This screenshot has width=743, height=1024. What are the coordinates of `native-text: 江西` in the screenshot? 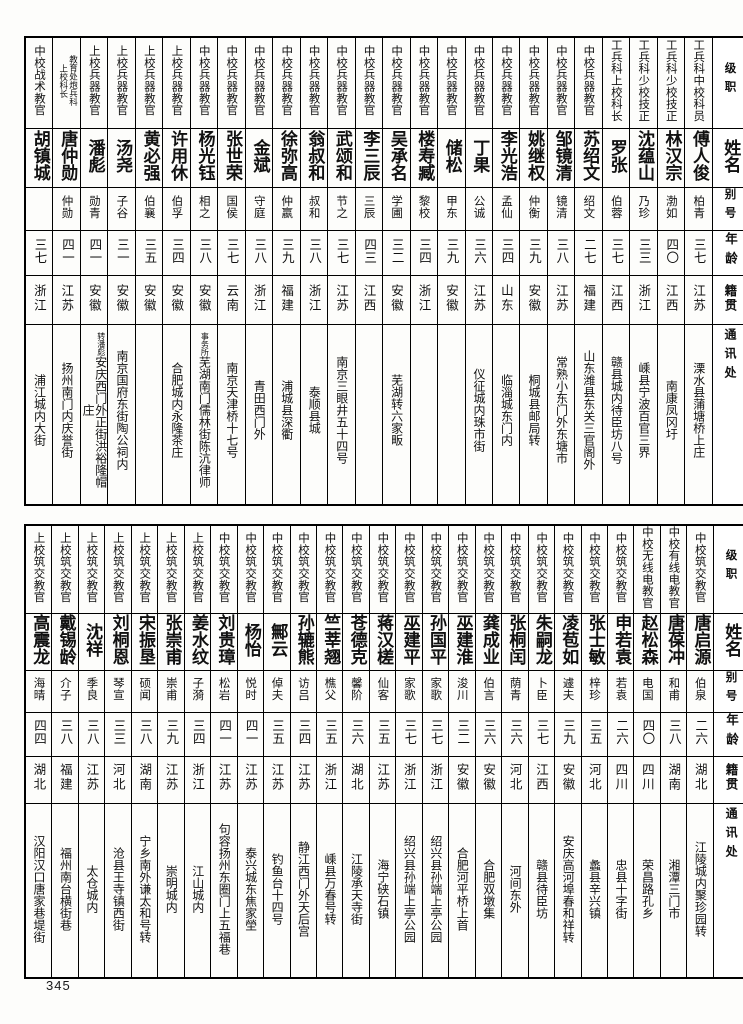 It's located at (671, 298).